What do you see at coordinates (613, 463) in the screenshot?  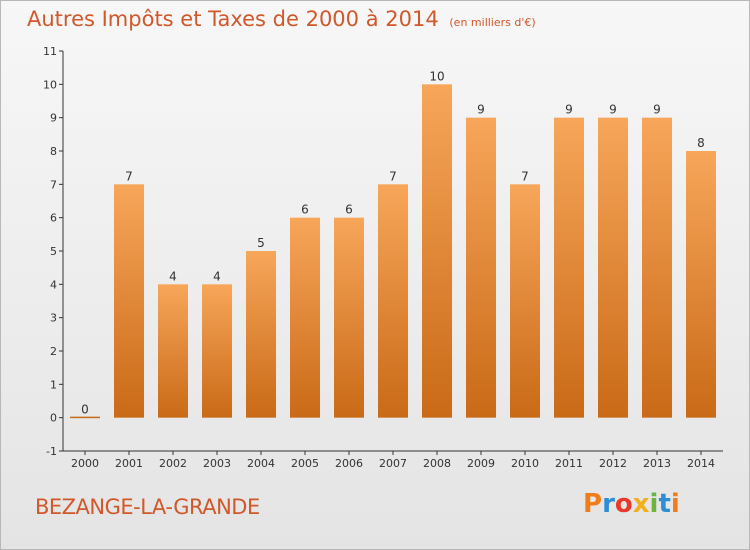 I see `x-tick-label: 2012` at bounding box center [613, 463].